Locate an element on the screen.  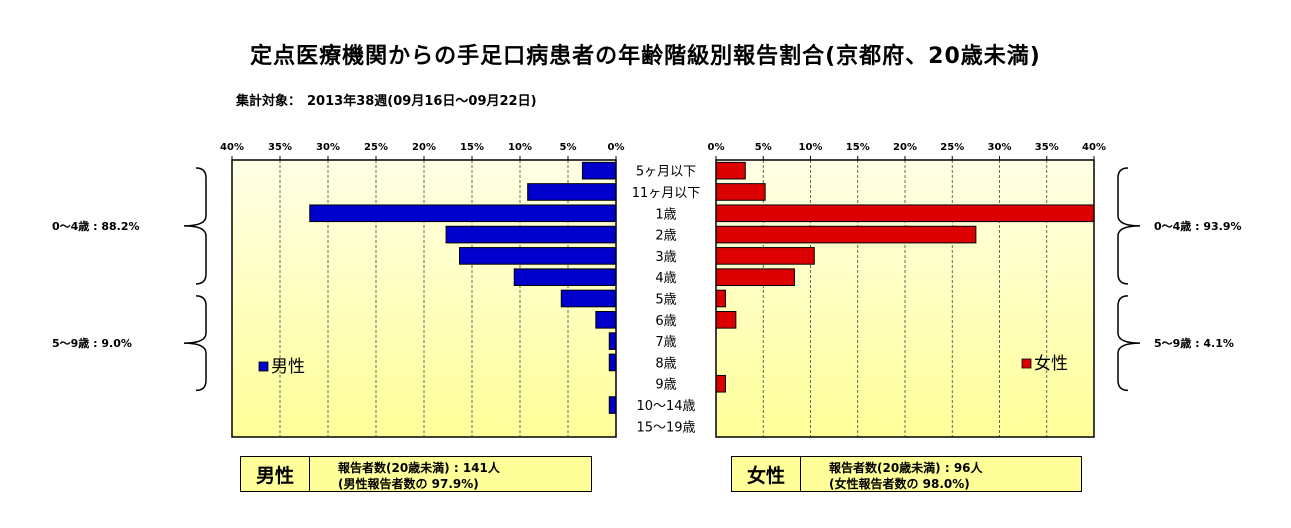
category-label: 10～14歳 is located at coordinates (665, 406).